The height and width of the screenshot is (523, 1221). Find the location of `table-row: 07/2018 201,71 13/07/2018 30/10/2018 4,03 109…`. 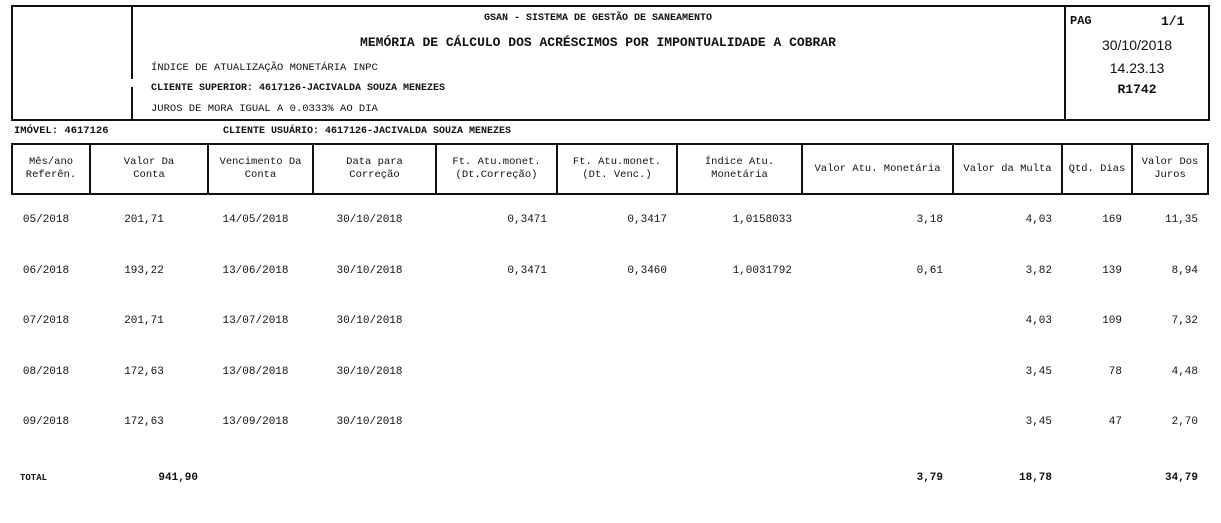

table-row: 07/2018 201,71 13/07/2018 30/10/2018 4,03 109… is located at coordinates (610, 321).